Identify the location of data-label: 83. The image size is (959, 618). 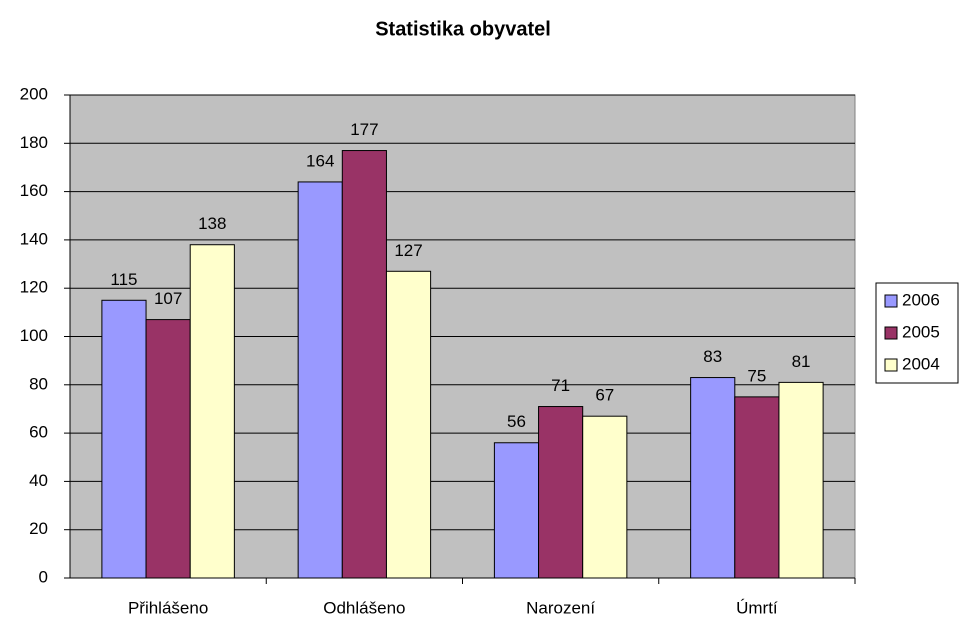
(712, 356).